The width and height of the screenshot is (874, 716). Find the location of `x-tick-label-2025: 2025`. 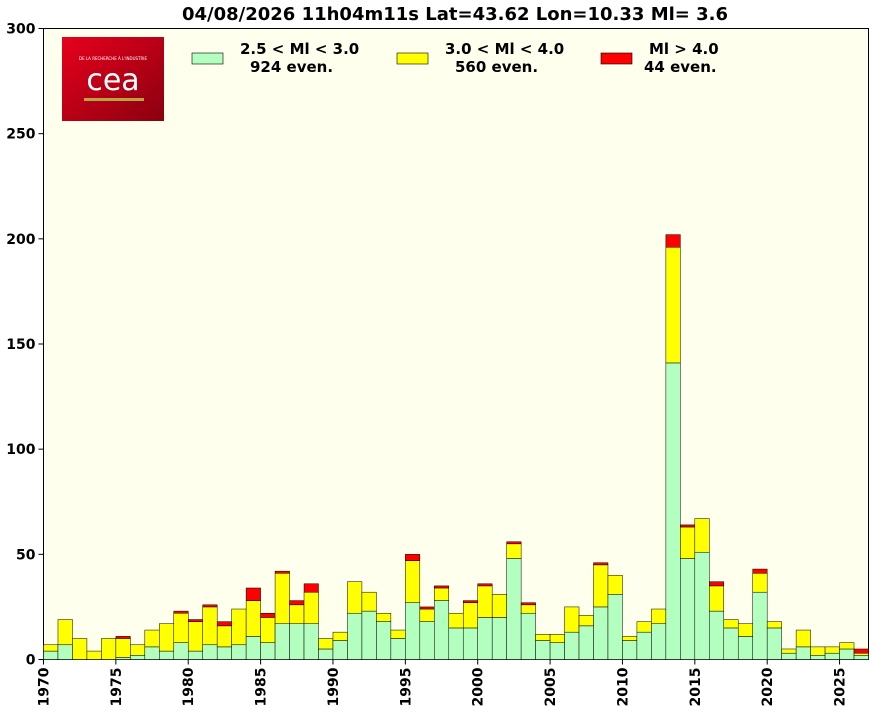

x-tick-label-2025: 2025 is located at coordinates (841, 687).